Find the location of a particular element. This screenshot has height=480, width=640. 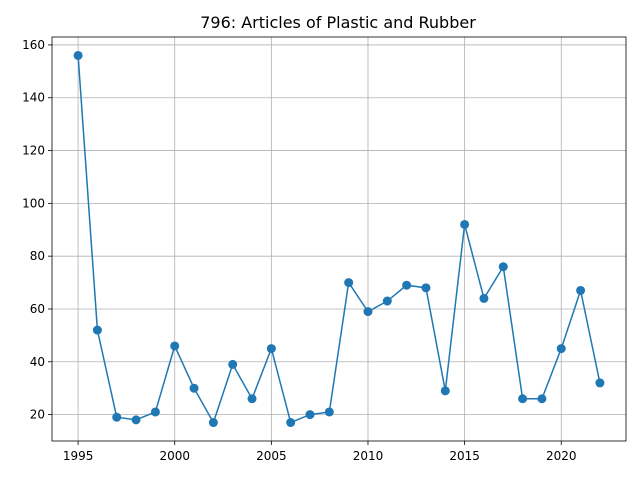

x-tick-label: 2015 is located at coordinates (464, 456).